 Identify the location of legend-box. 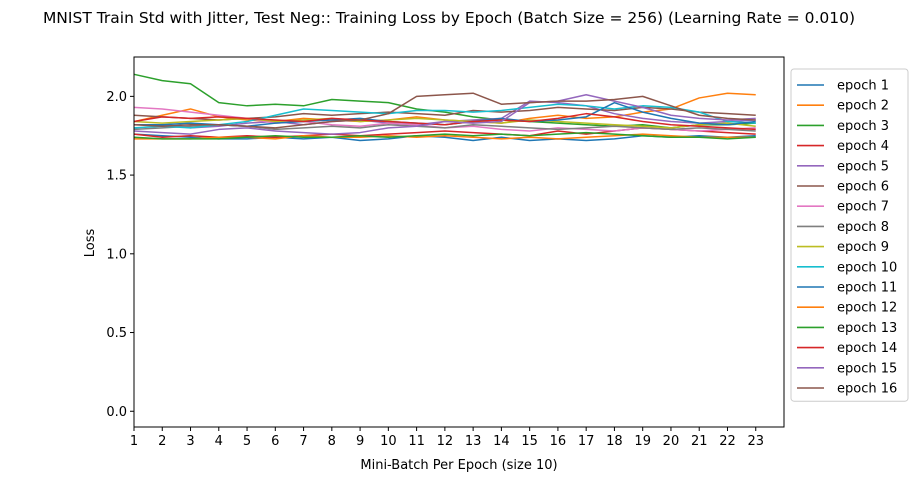
(849, 235).